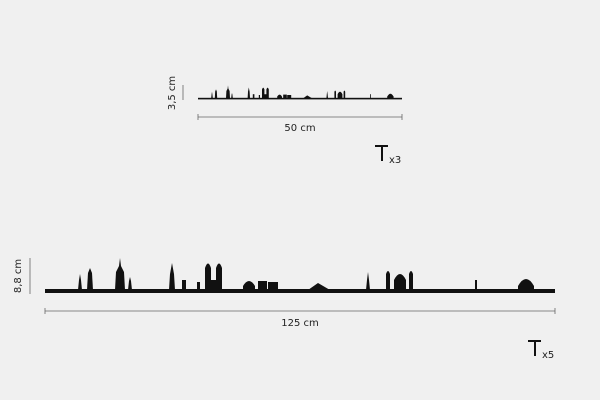 This screenshot has width=600, height=400. What do you see at coordinates (548, 355) in the screenshot?
I see `large-nails: x5` at bounding box center [548, 355].